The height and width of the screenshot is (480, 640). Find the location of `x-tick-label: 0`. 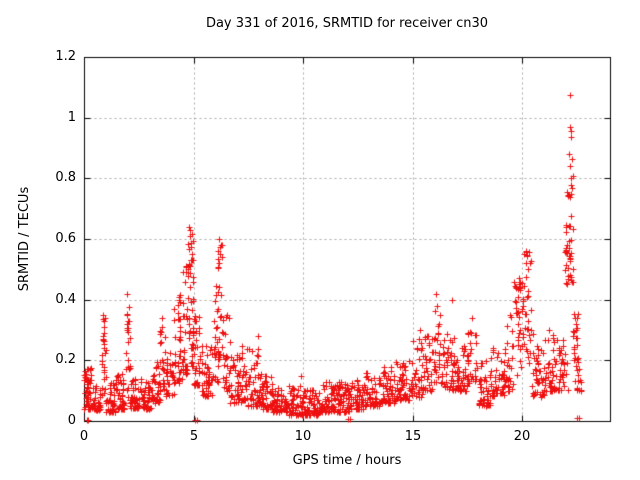

x-tick-label: 0 is located at coordinates (84, 436).